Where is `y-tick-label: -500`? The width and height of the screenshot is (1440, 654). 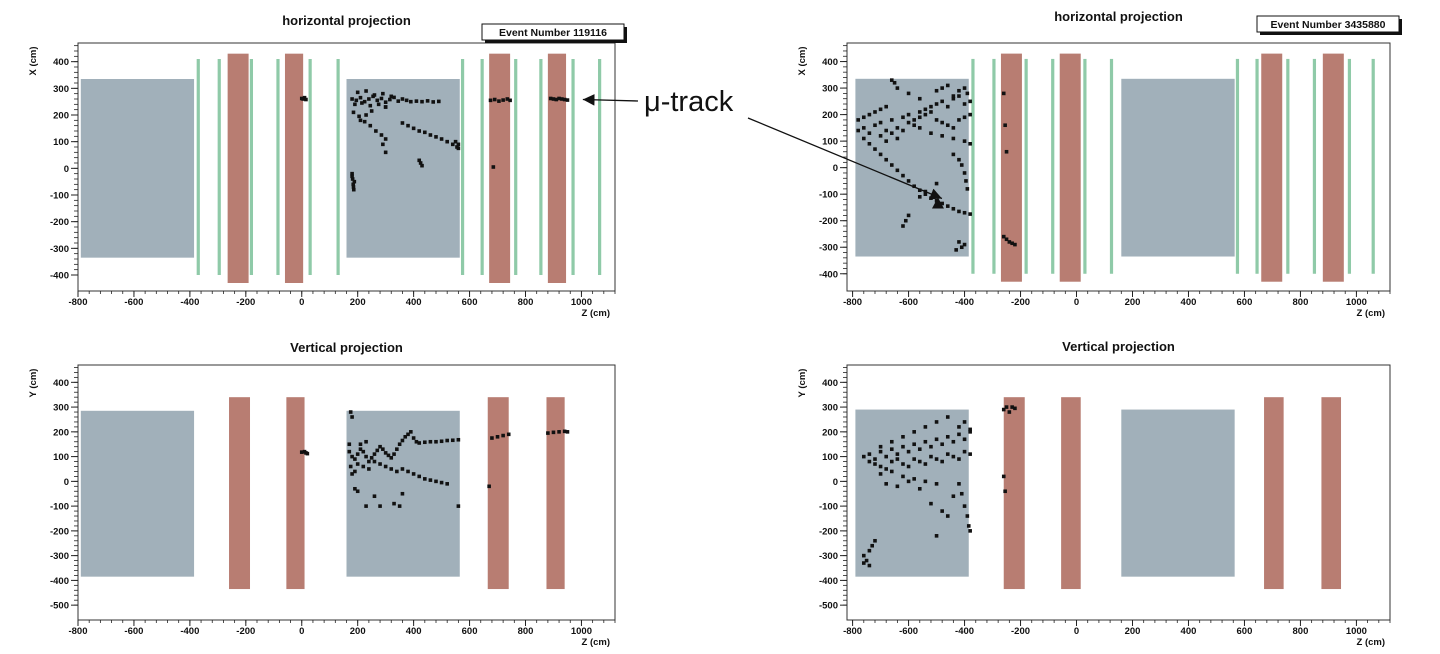
y-tick-label: -500 is located at coordinates (59, 606).